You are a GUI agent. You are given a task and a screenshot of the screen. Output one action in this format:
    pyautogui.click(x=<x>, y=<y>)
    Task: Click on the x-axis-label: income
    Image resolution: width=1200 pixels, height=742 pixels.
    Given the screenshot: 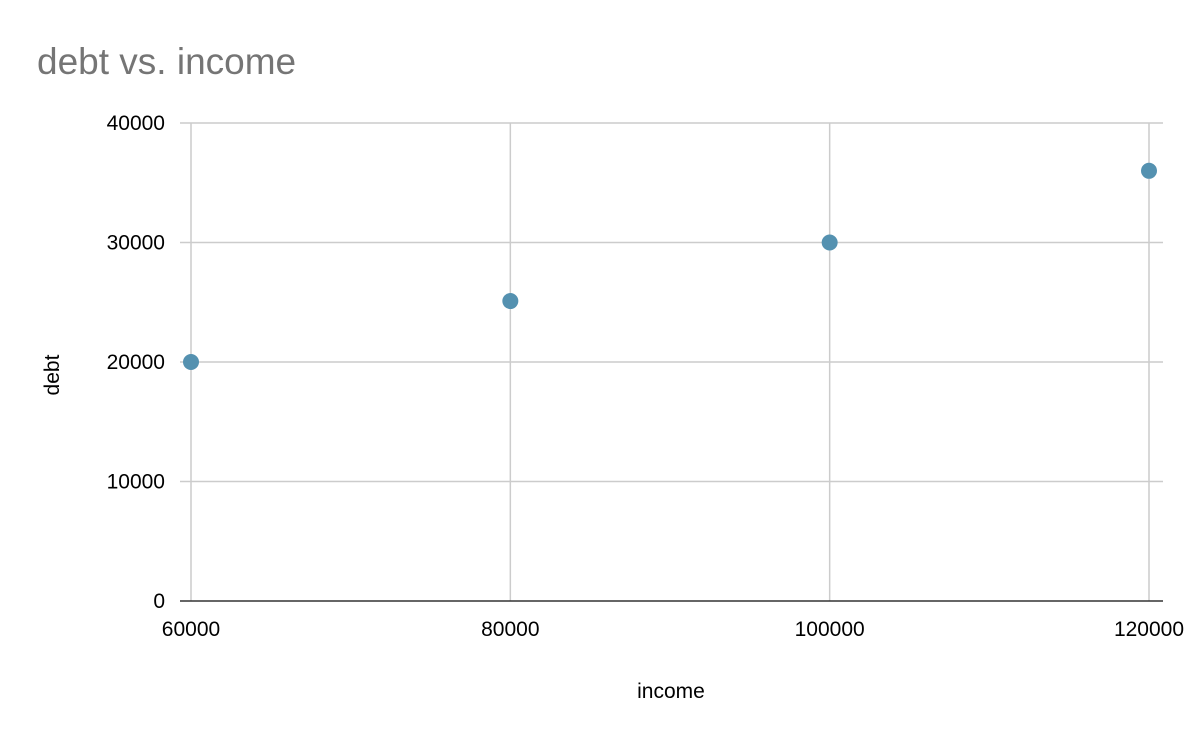 What is the action you would take?
    pyautogui.click(x=671, y=691)
    